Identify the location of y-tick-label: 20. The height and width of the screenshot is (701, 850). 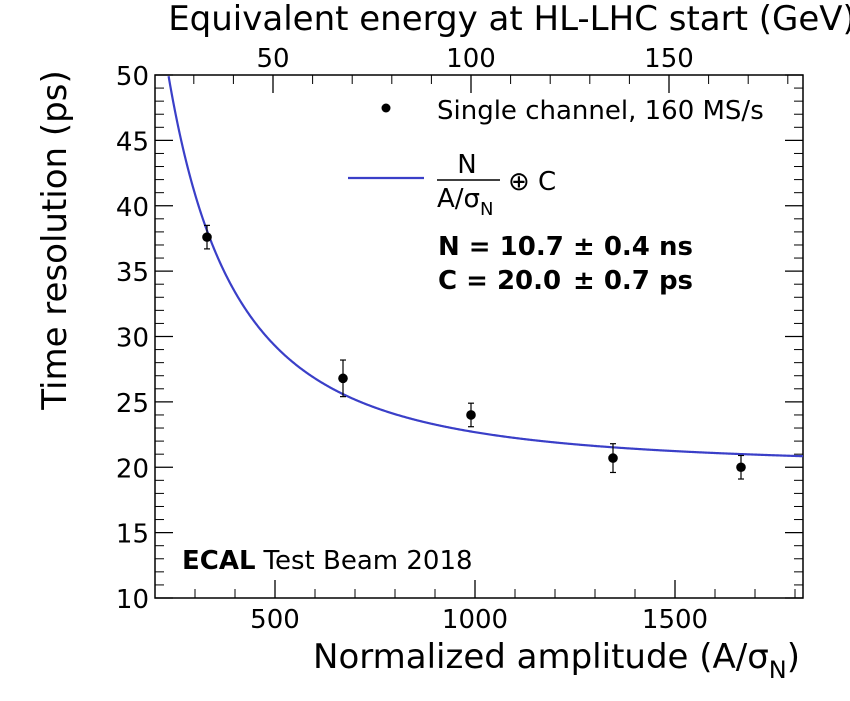
(132, 469).